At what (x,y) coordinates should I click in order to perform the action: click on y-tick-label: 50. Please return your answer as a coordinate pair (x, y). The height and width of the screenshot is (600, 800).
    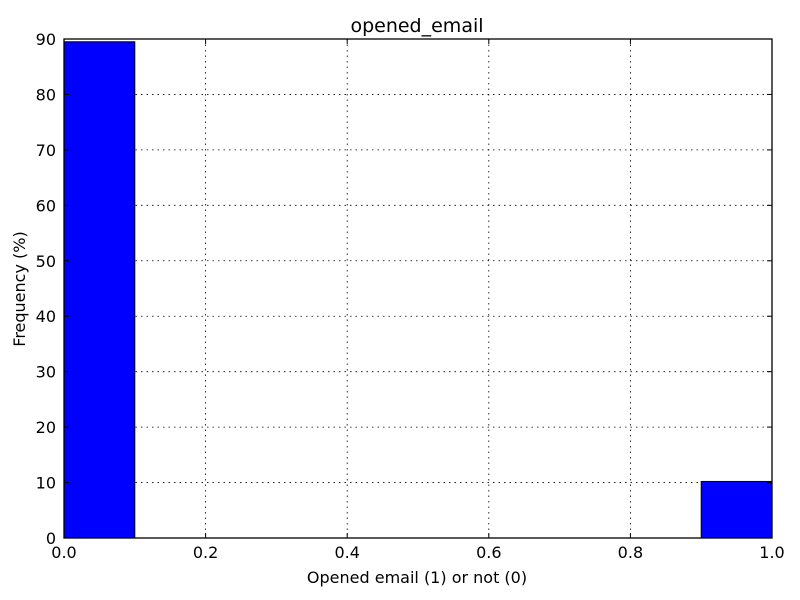
    Looking at the image, I should click on (46, 261).